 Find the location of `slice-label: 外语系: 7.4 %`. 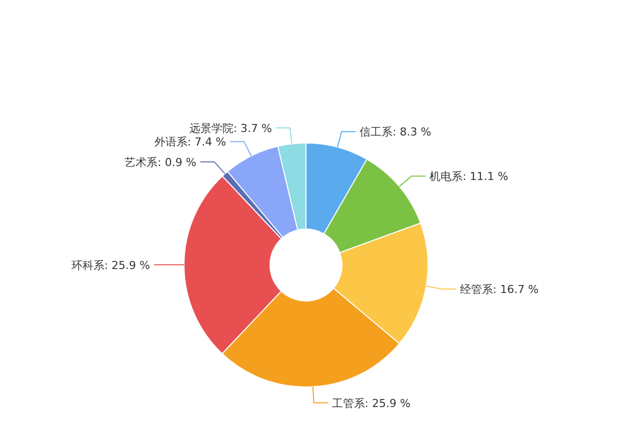

slice-label: 外语系: 7.4 % is located at coordinates (190, 142).